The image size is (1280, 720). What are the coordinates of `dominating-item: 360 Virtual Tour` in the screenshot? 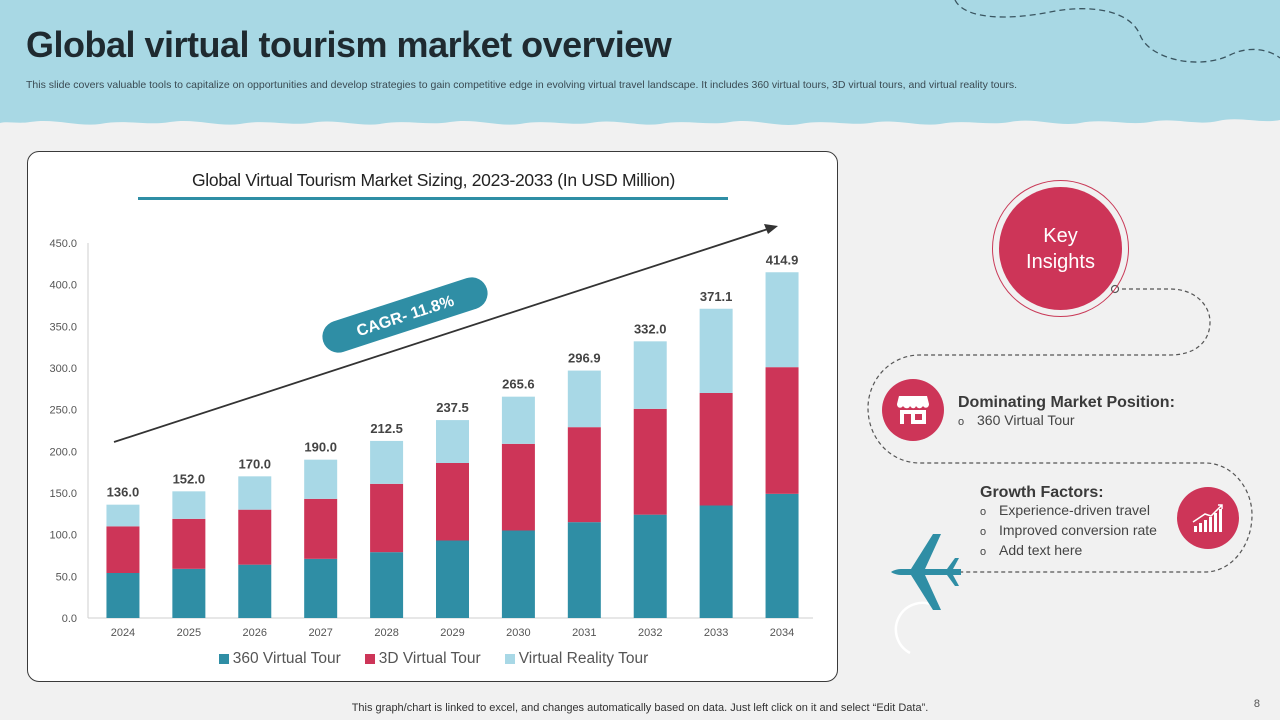 It's located at (1016, 421).